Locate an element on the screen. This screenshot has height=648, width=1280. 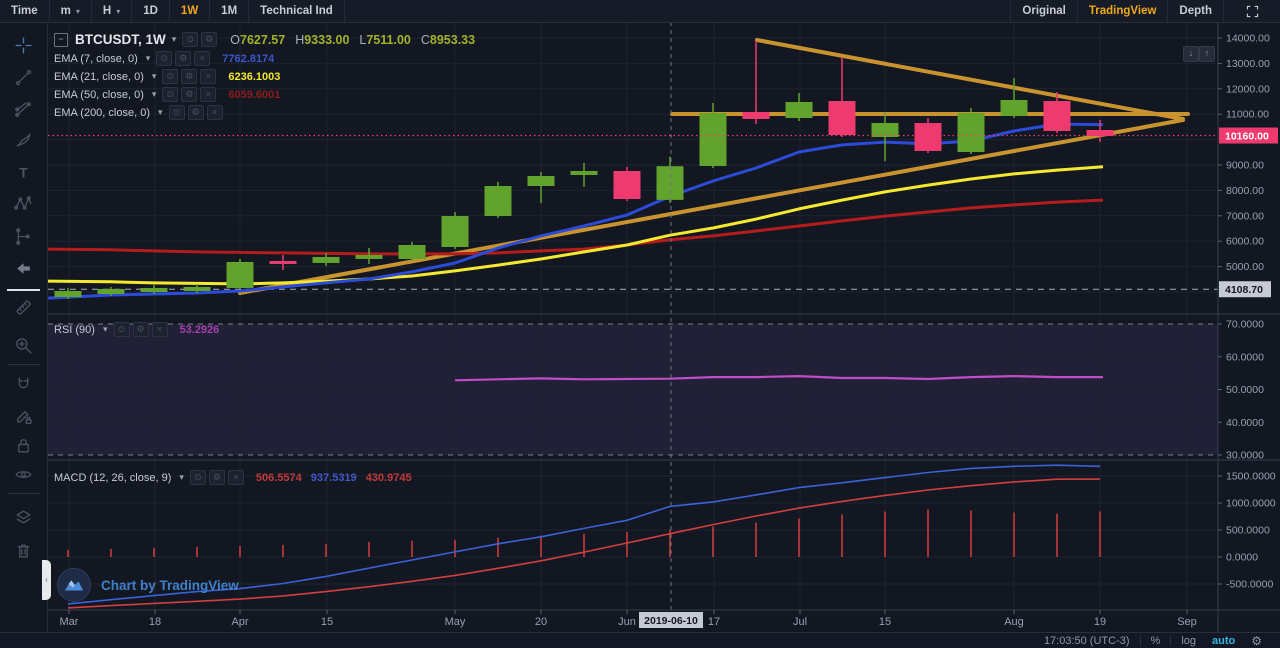
object-tree-icon is located at coordinates (23, 517).